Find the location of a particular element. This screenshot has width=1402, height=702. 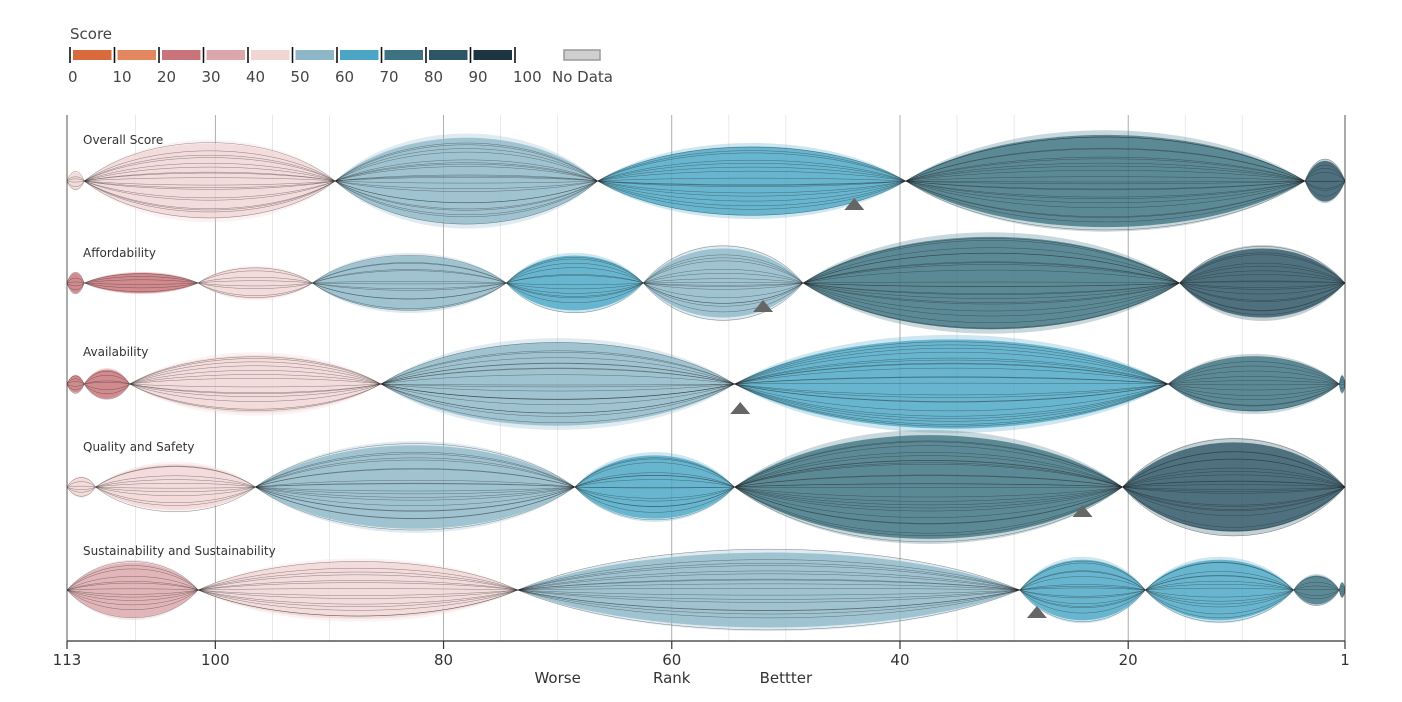

legend-tick-label: 100 is located at coordinates (527, 77).